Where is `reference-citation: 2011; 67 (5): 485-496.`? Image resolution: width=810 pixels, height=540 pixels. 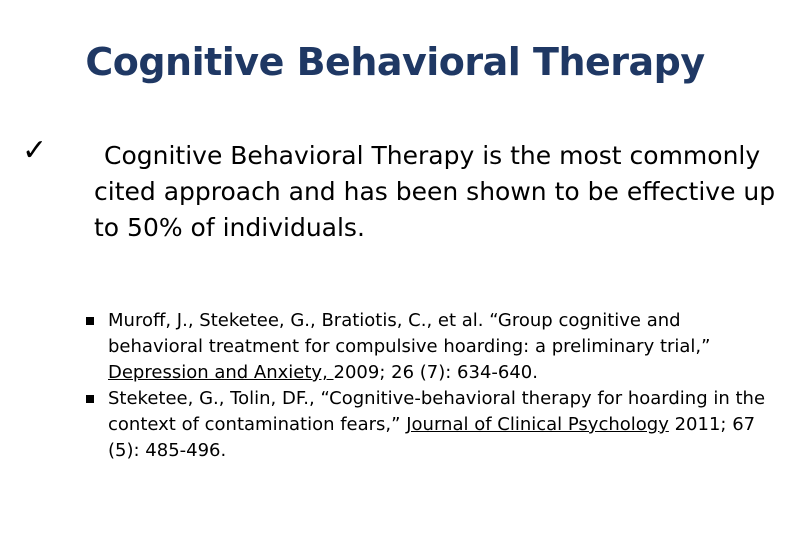 reference-citation: 2011; 67 (5): 485-496. is located at coordinates (432, 437).